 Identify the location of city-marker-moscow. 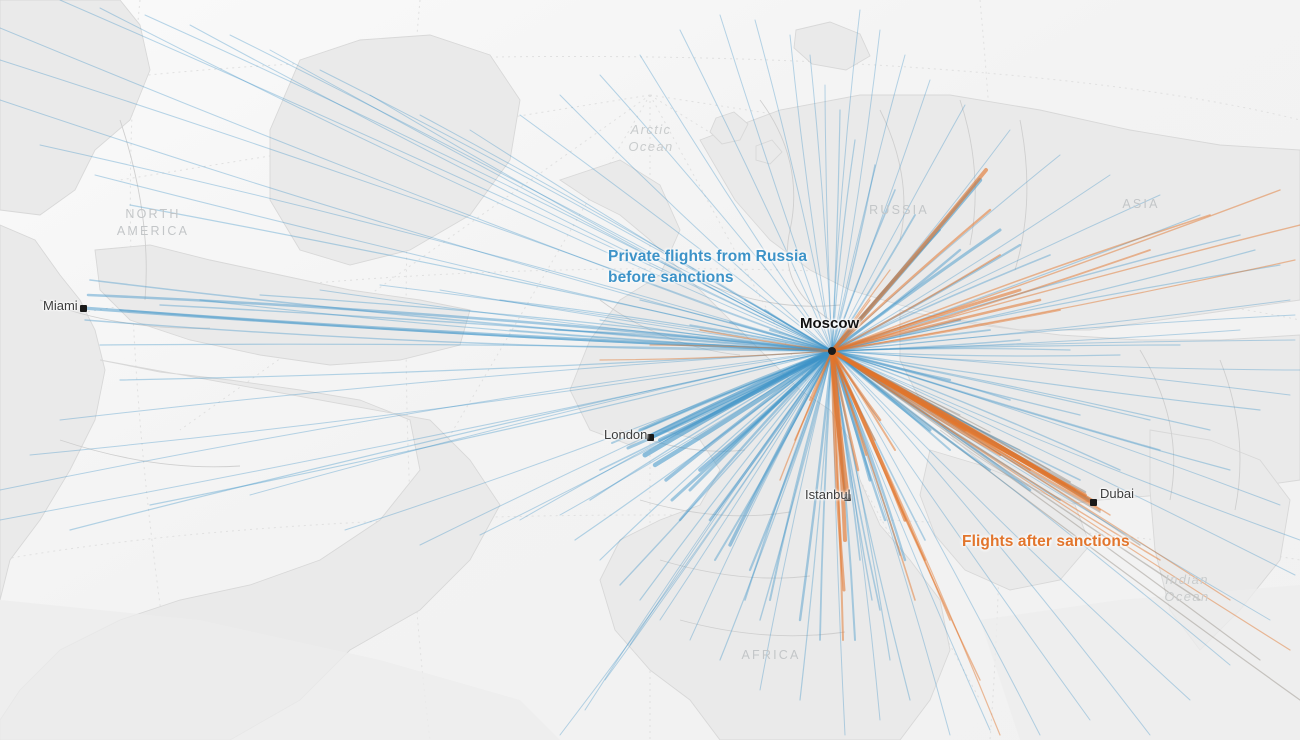
(832, 351).